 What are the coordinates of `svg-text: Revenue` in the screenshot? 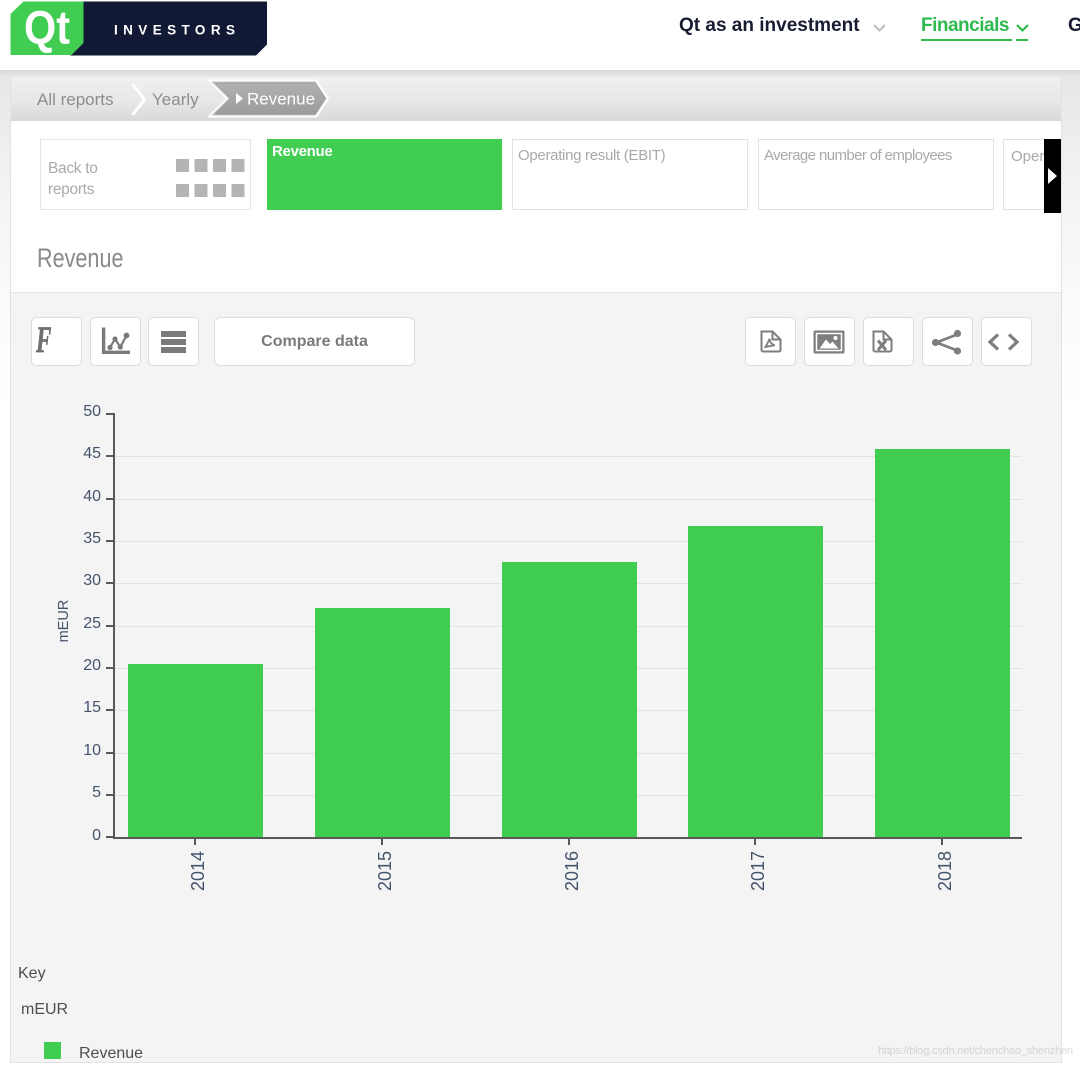 It's located at (281, 99).